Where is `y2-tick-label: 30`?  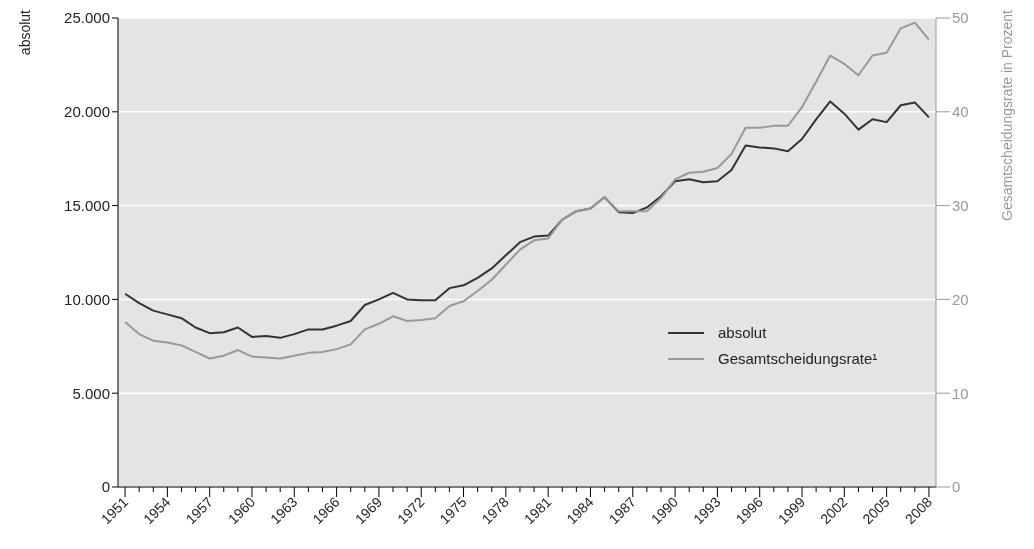
y2-tick-label: 30 is located at coordinates (960, 205).